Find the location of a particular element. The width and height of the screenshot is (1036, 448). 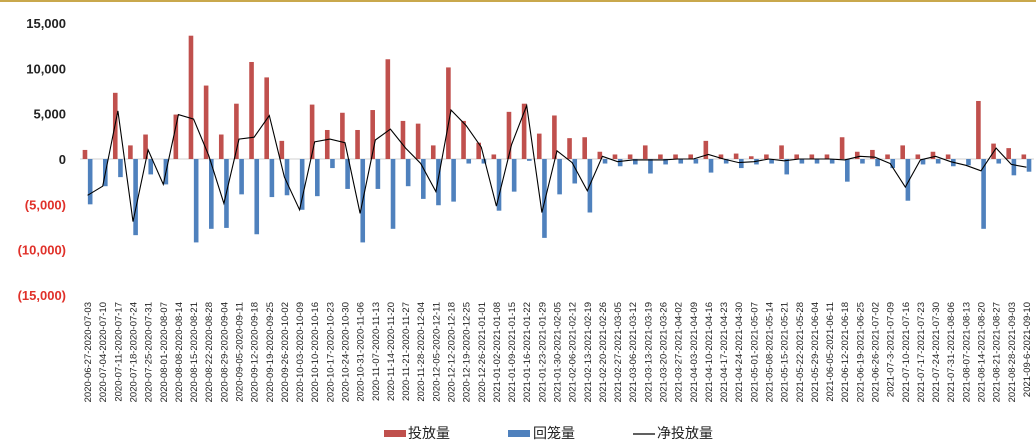

x-tick-label: 2020-07-11-2020-07-17 is located at coordinates (118, 352).